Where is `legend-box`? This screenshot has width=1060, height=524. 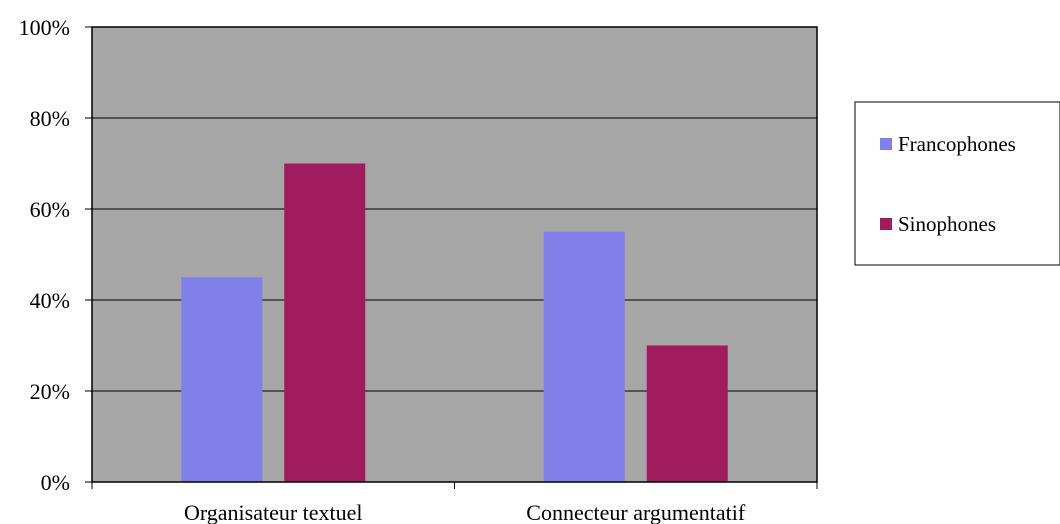 legend-box is located at coordinates (957, 183).